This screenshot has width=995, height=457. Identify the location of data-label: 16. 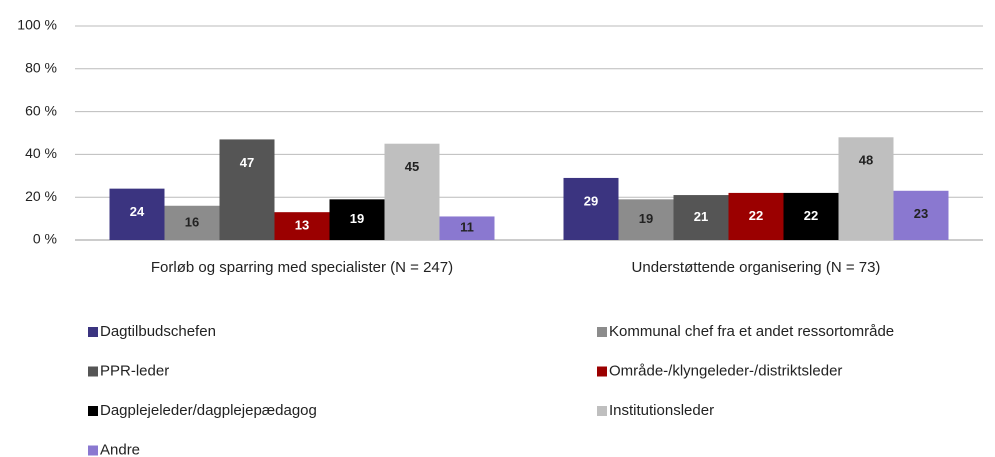
(192, 221).